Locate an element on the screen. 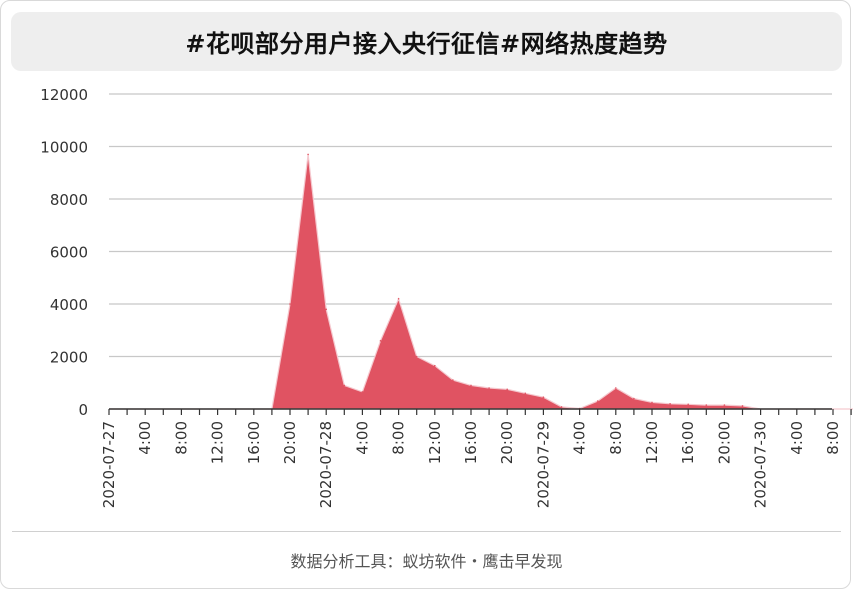  x-tick-label: 2020-07-29 is located at coordinates (543, 464).